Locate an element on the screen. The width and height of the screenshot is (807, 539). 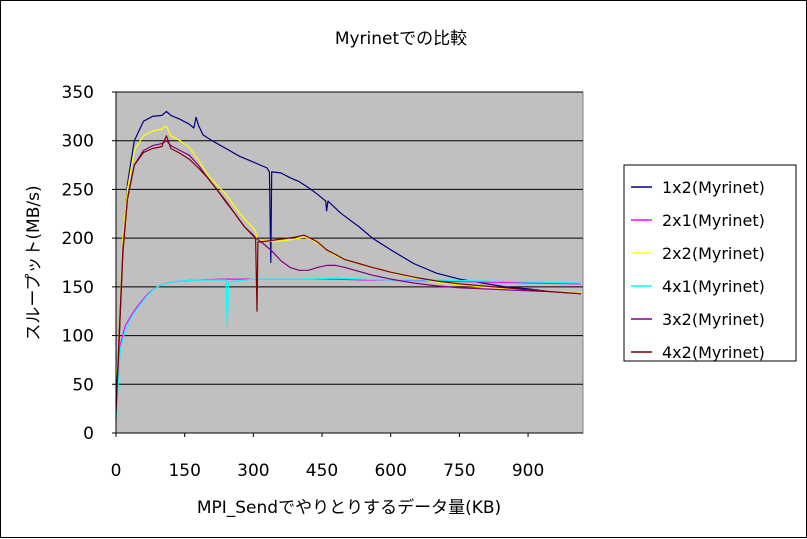
x-tick-label: 150 is located at coordinates (184, 471).